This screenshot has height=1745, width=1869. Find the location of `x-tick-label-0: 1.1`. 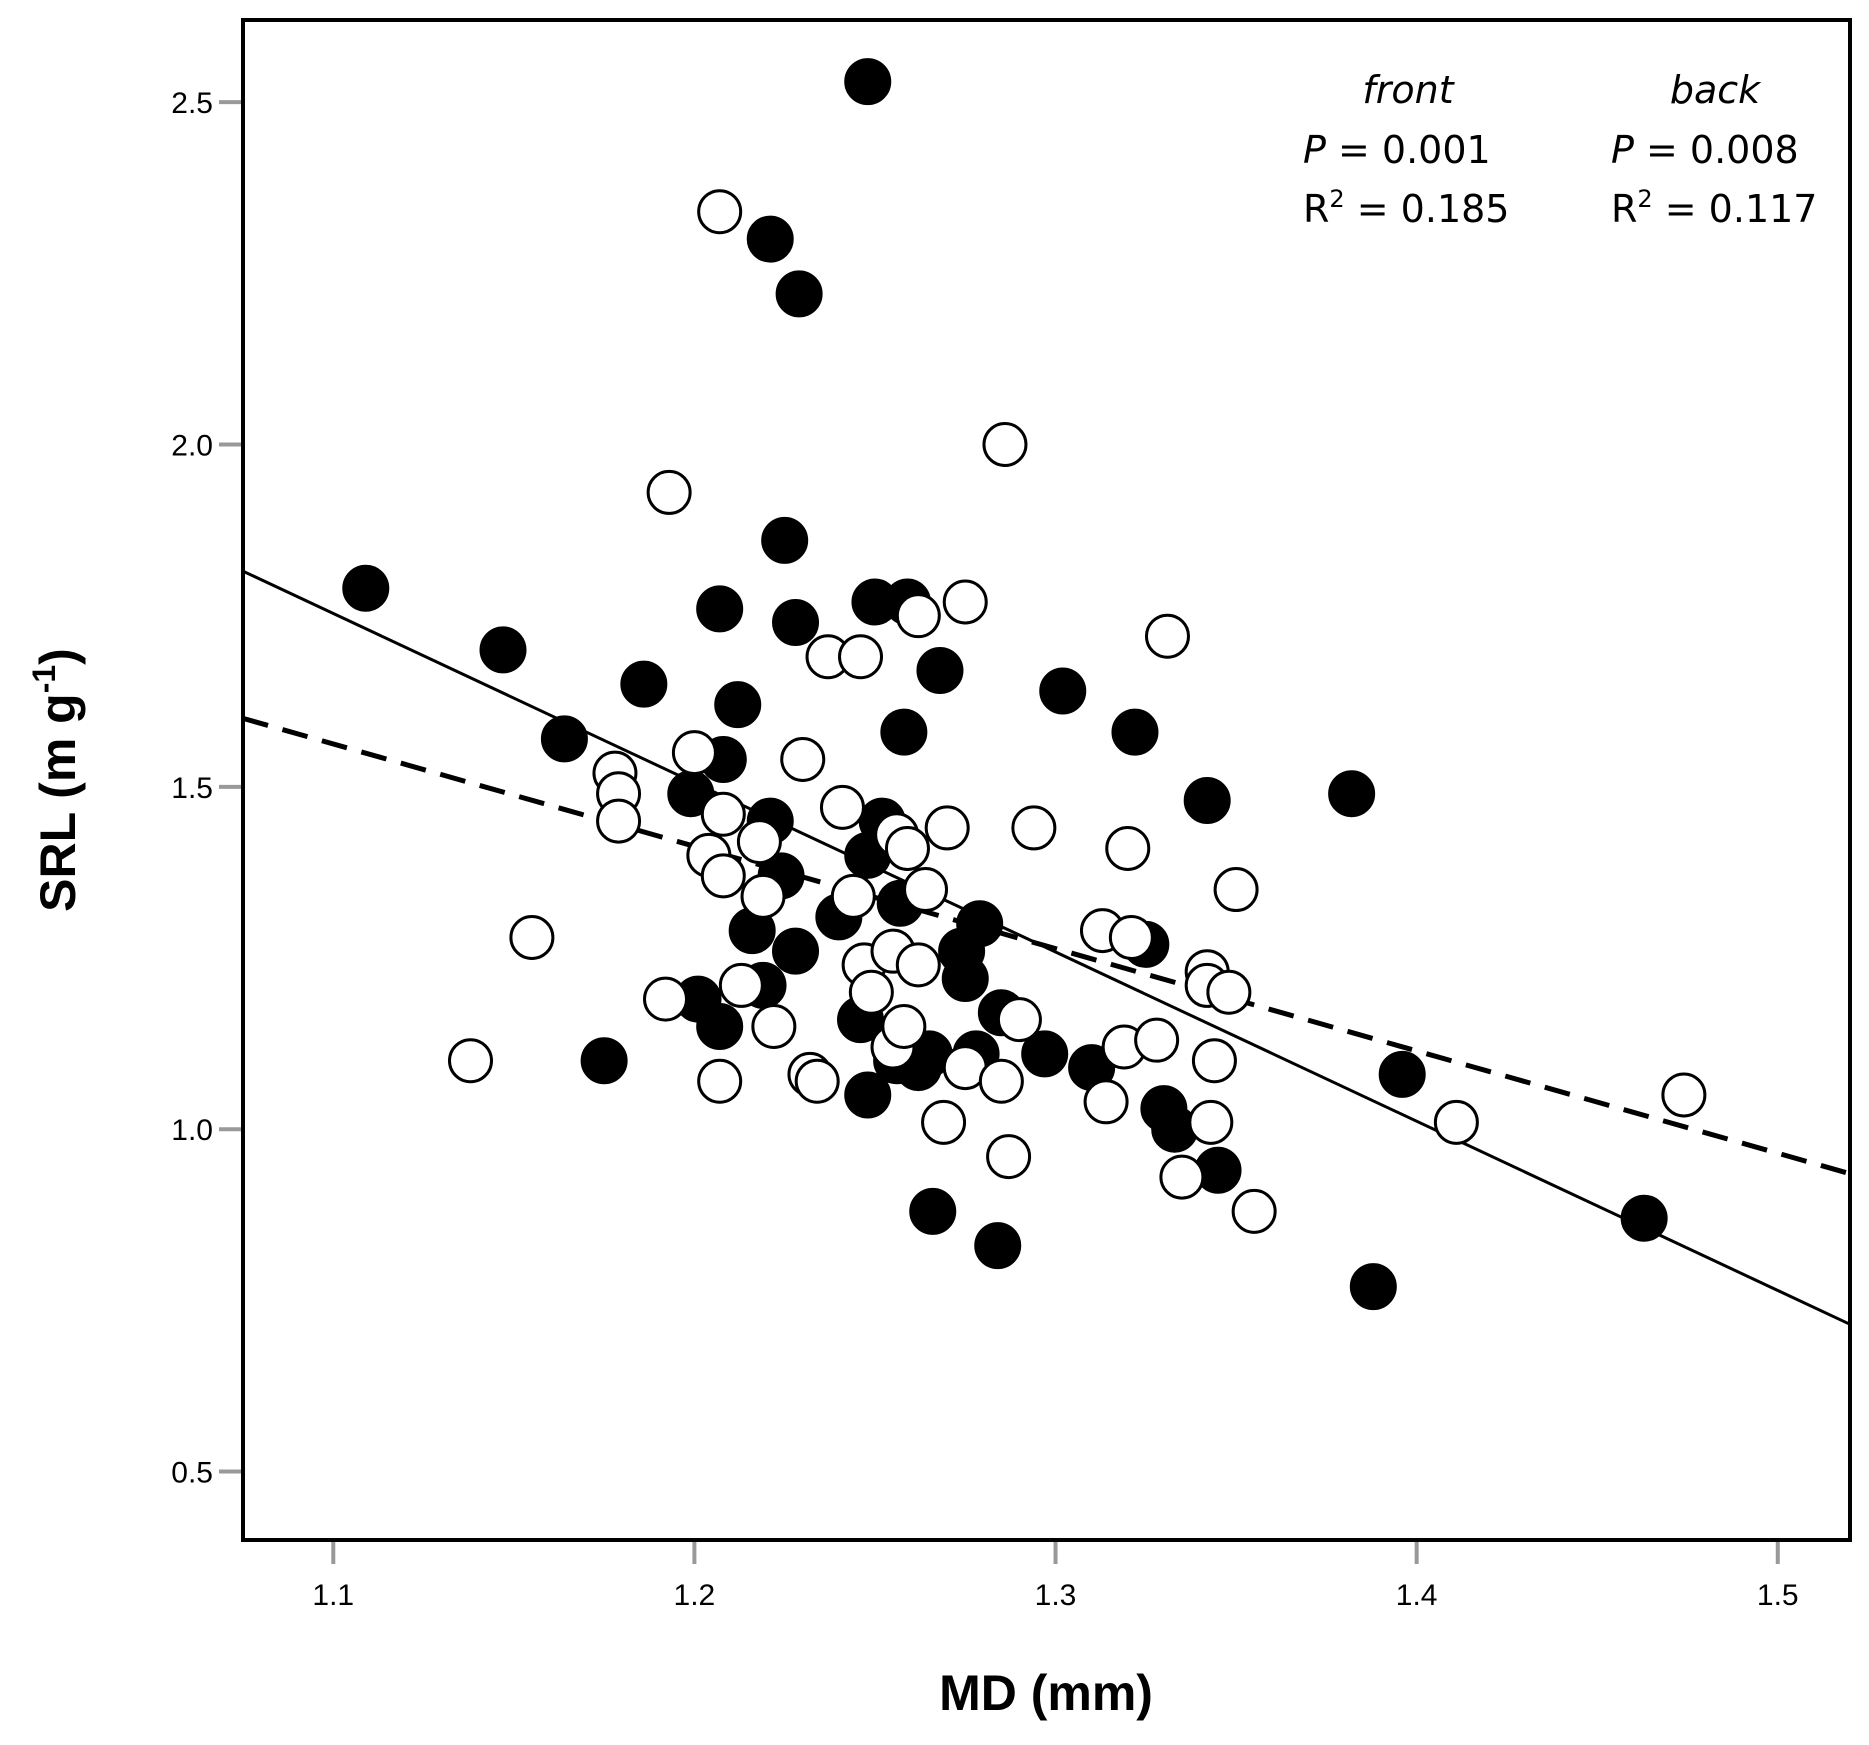

x-tick-label-0: 1.1 is located at coordinates (333, 1595).